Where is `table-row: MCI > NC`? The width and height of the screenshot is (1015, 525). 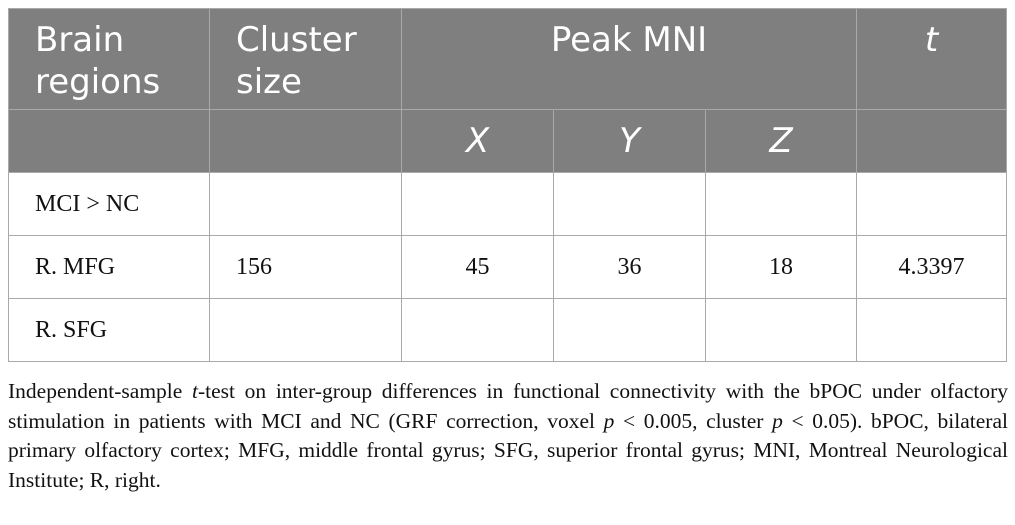 table-row: MCI > NC is located at coordinates (508, 204).